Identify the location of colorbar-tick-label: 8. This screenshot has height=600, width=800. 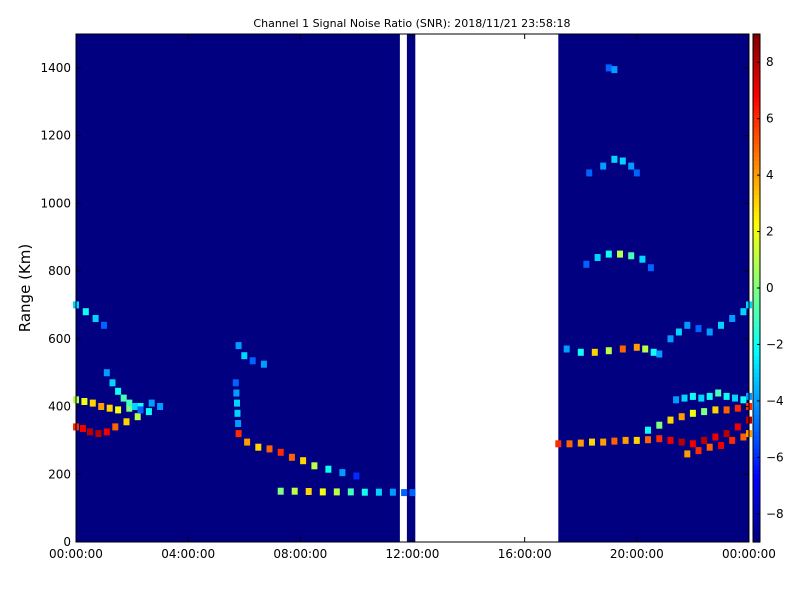
(770, 62).